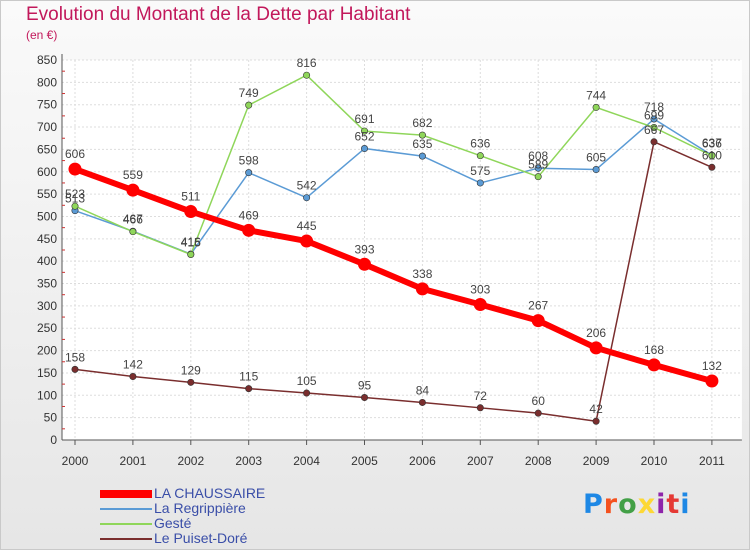 This screenshot has width=750, height=550. Describe the element at coordinates (647, 504) in the screenshot. I see `logo-letter: x` at that location.